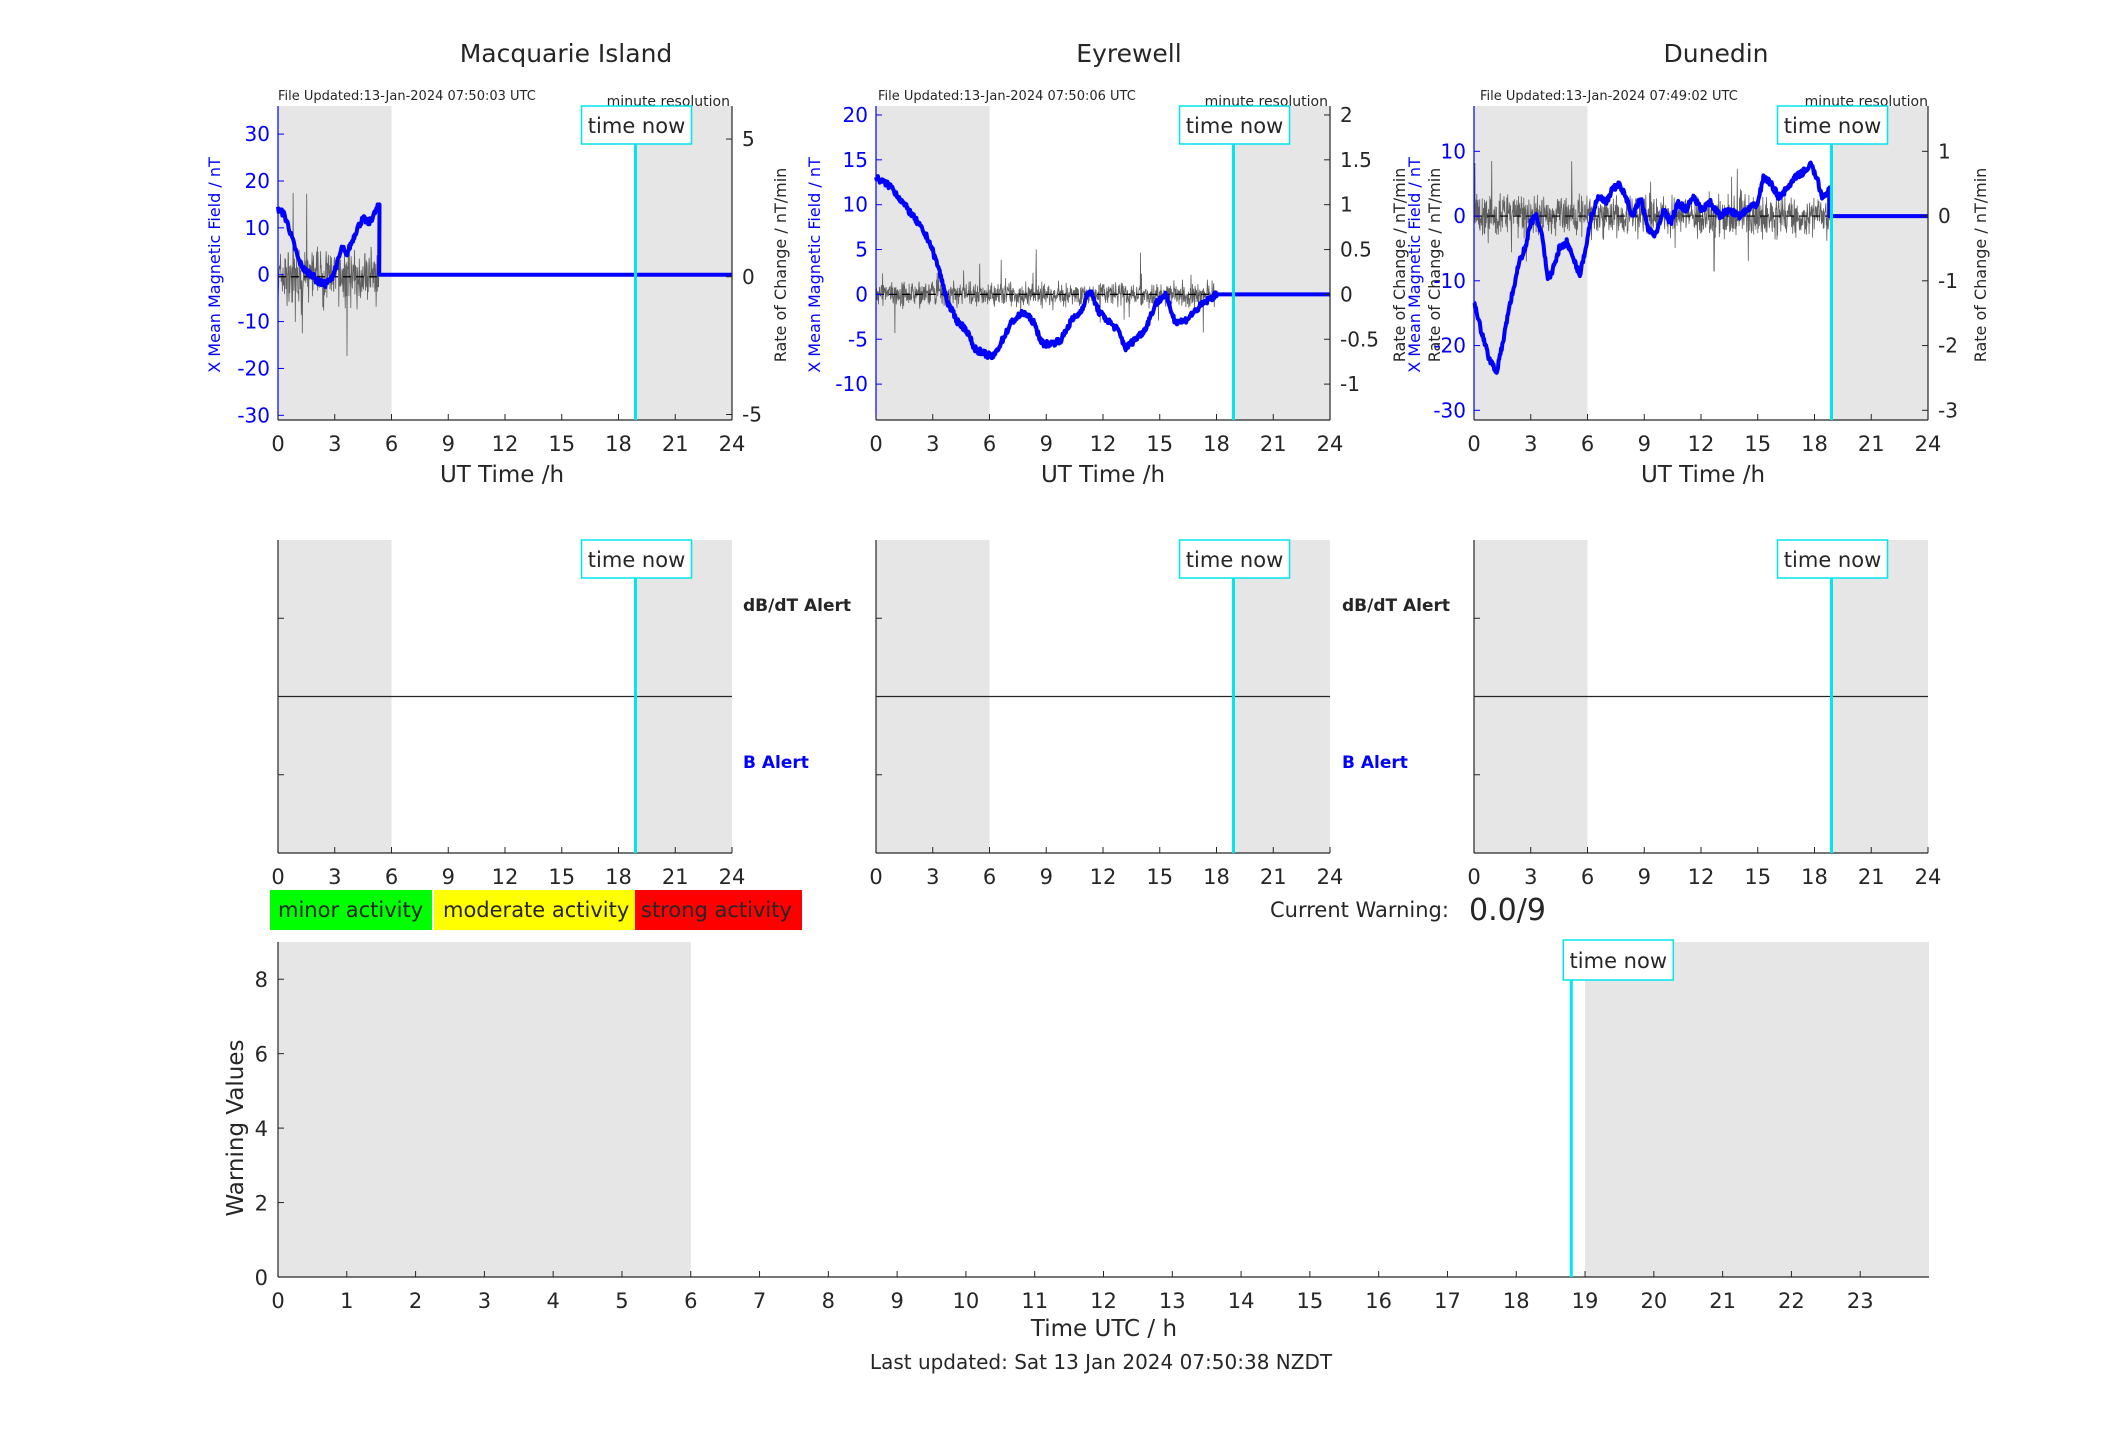  I want to click on right-tick-label: -2, so click(1948, 346).